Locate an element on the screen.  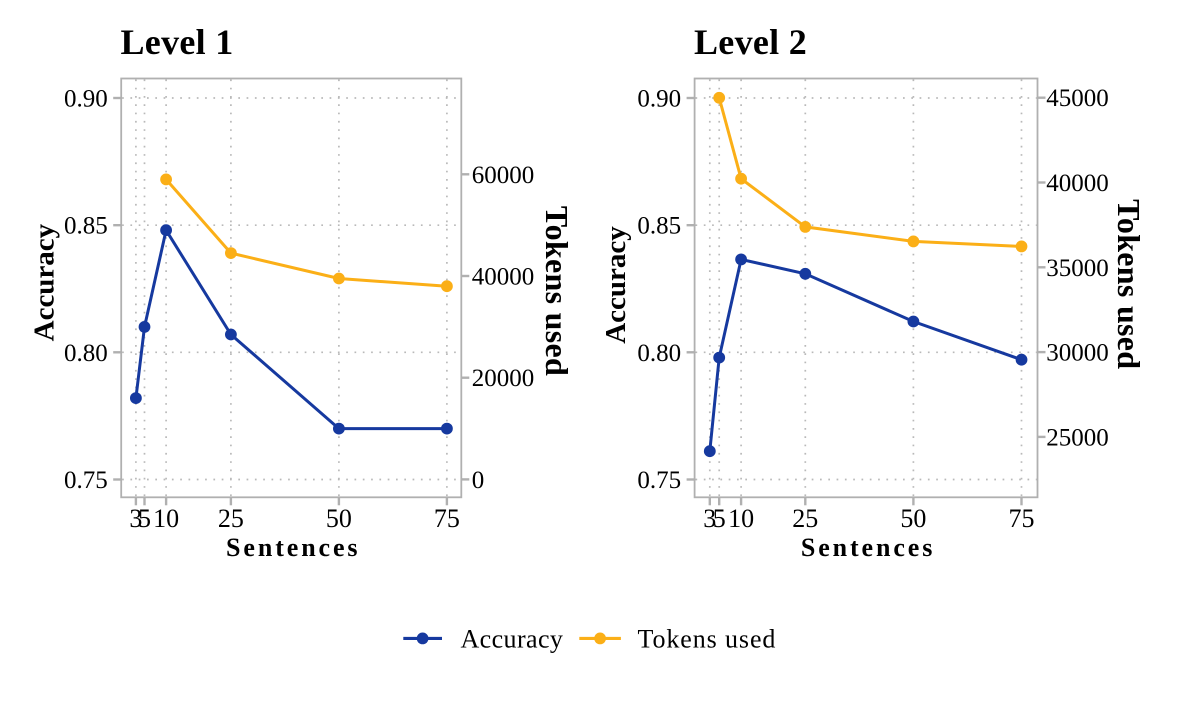
svg-text: Level 2 is located at coordinates (750, 42).